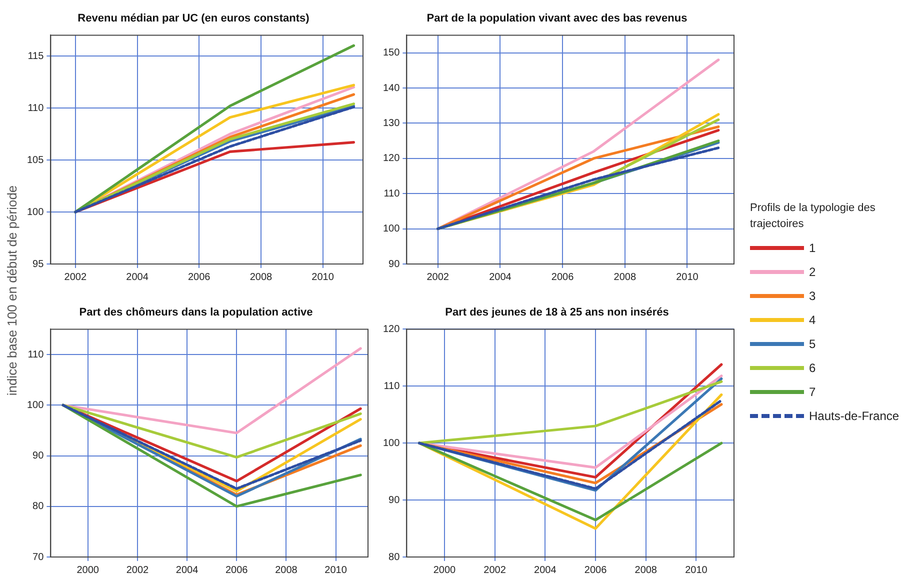 This screenshot has width=916, height=581. What do you see at coordinates (812, 272) in the screenshot?
I see `legend-label: 2` at bounding box center [812, 272].